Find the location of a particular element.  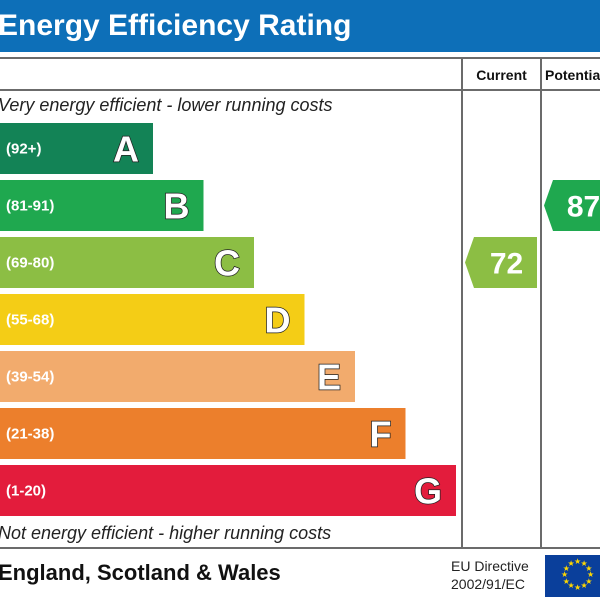

band-bar-a is located at coordinates (76, 148).